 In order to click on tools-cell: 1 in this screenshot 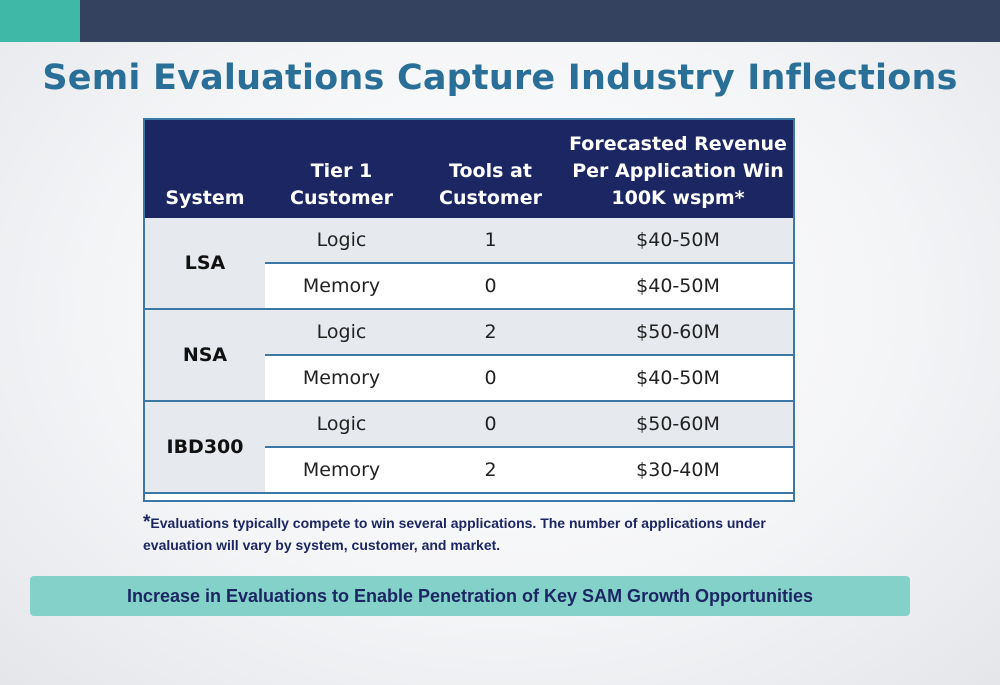, I will do `click(490, 240)`.